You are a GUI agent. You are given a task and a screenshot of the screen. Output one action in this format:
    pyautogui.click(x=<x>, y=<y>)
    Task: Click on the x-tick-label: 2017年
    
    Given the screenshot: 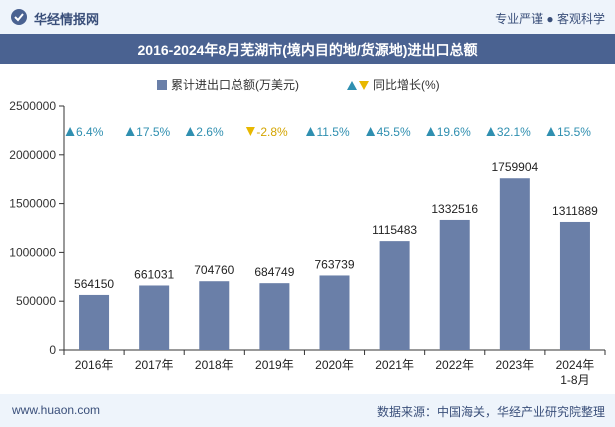 What is the action you would take?
    pyautogui.click(x=154, y=365)
    